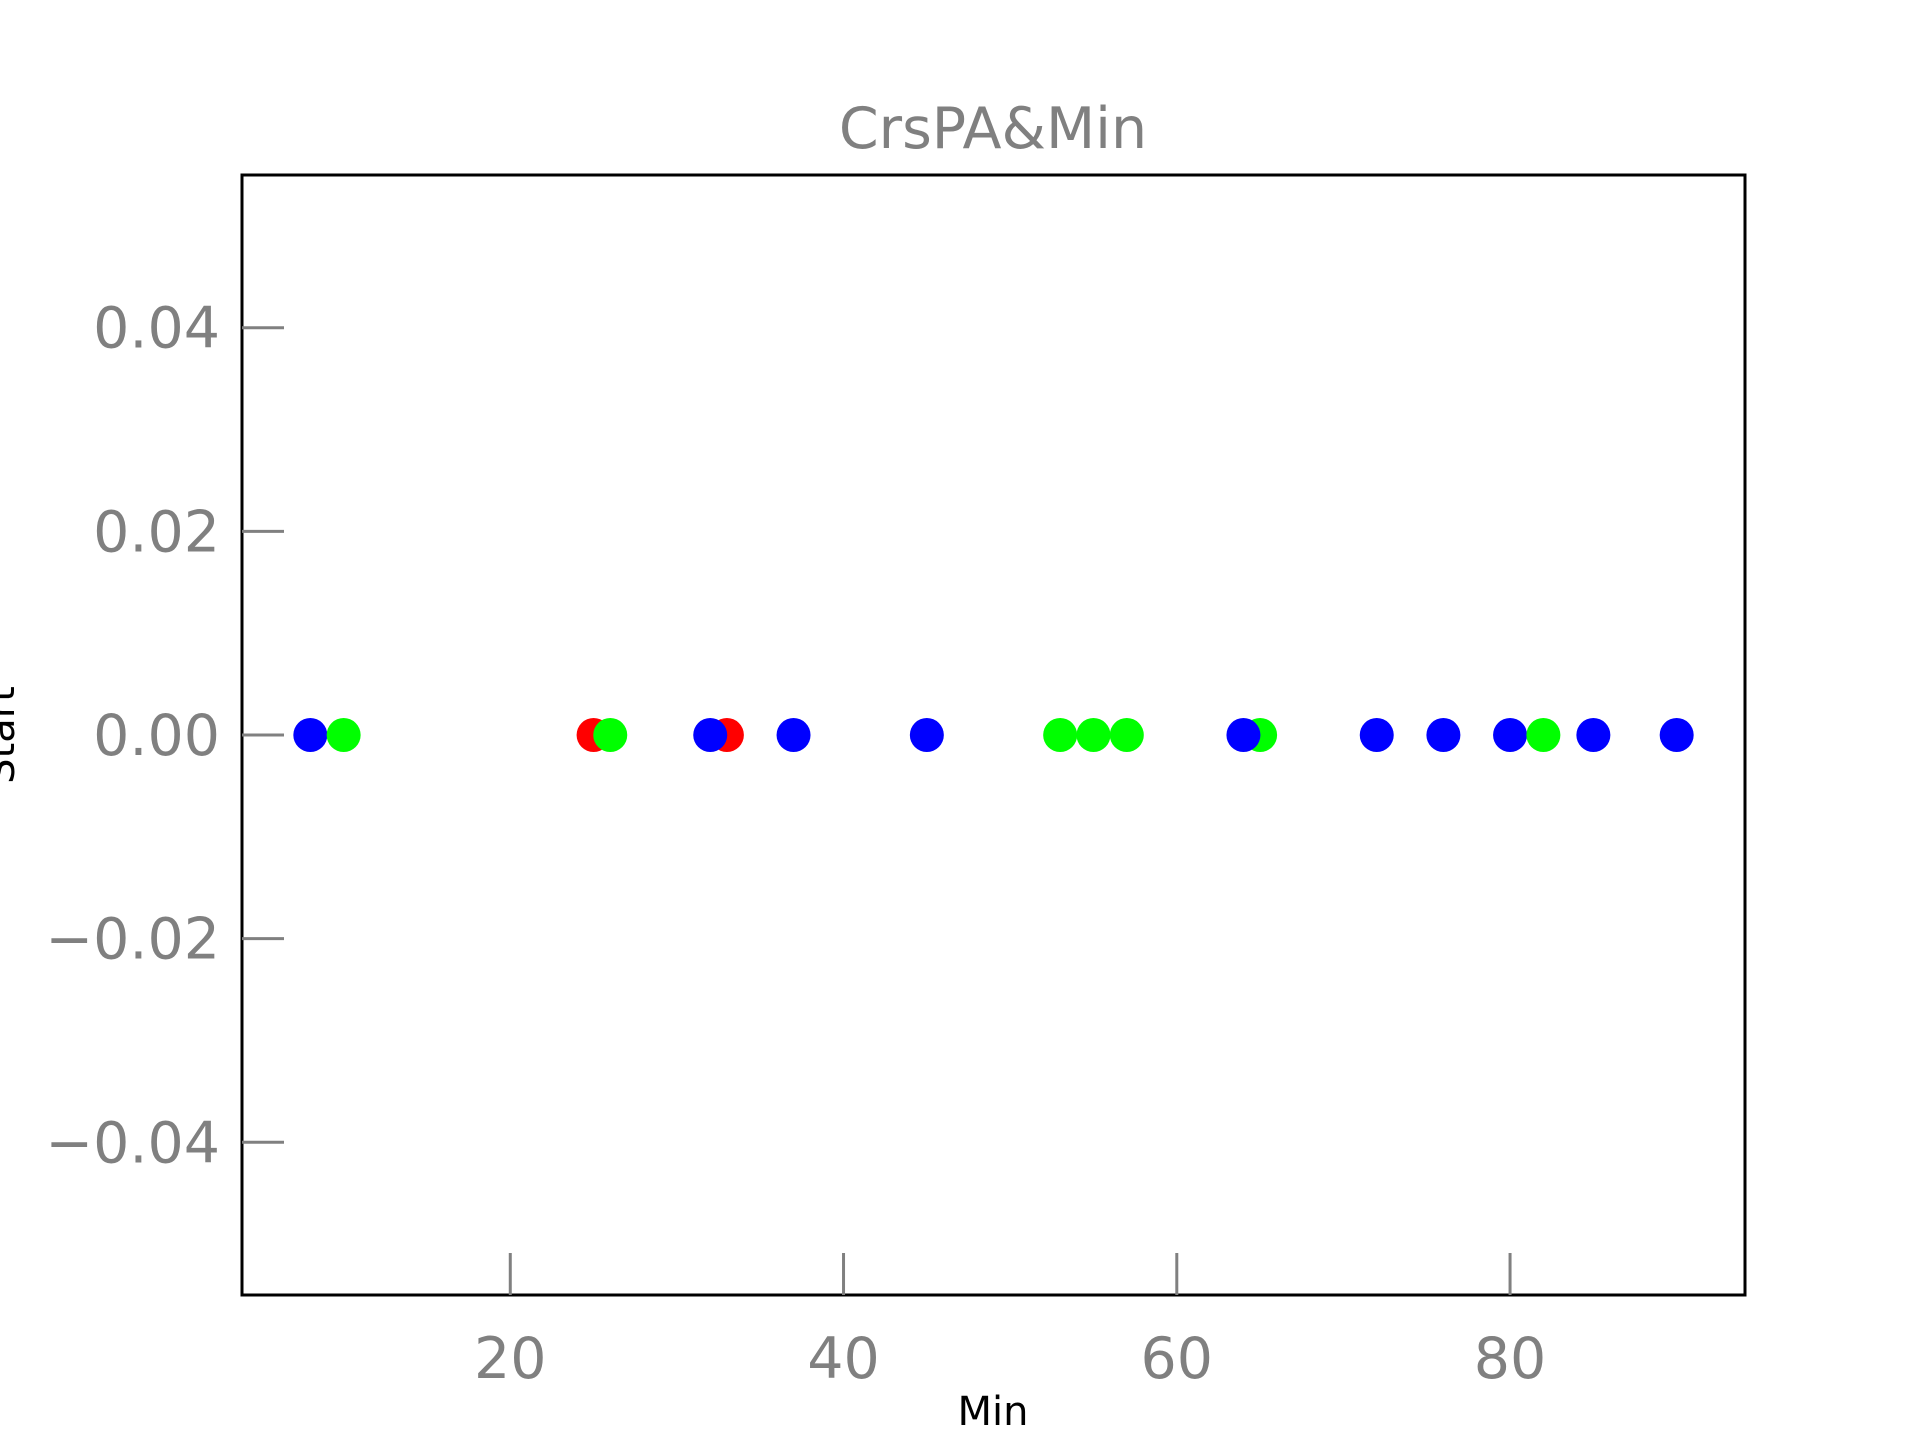 The height and width of the screenshot is (1440, 1920). What do you see at coordinates (1510, 1359) in the screenshot?
I see `x-tick-label: 80` at bounding box center [1510, 1359].